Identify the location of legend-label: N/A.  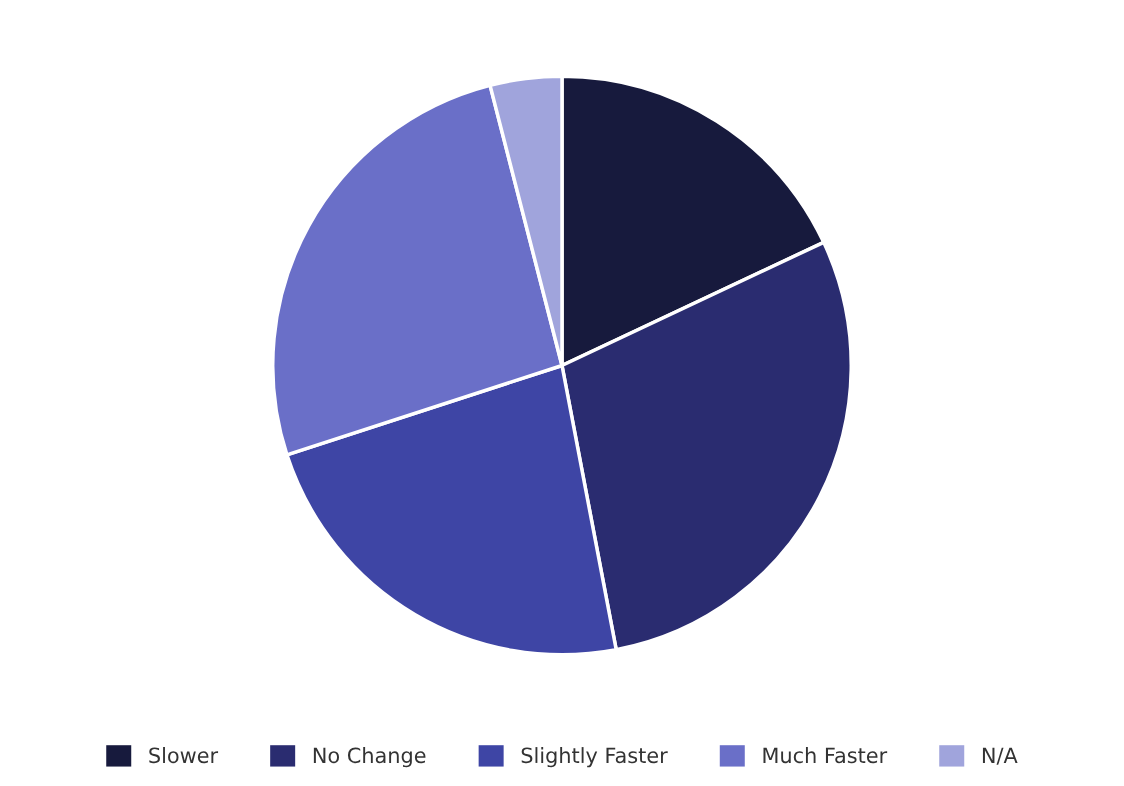
(1000, 756).